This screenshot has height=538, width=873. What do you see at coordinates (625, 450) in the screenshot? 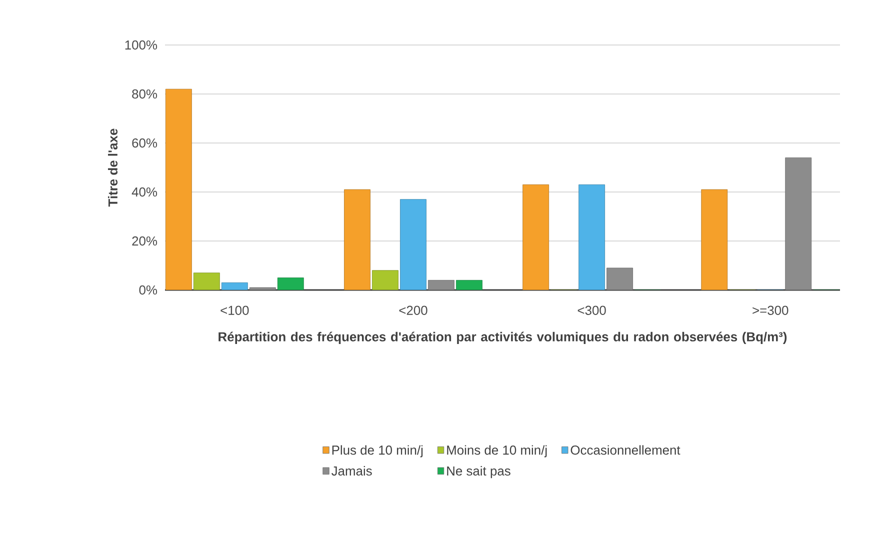
I see `legend-label: Occasionnellement` at bounding box center [625, 450].